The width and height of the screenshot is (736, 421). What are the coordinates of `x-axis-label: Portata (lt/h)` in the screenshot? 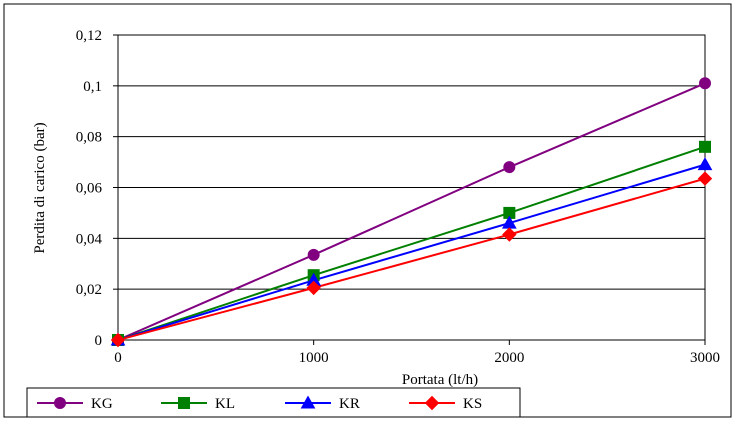 It's located at (440, 380).